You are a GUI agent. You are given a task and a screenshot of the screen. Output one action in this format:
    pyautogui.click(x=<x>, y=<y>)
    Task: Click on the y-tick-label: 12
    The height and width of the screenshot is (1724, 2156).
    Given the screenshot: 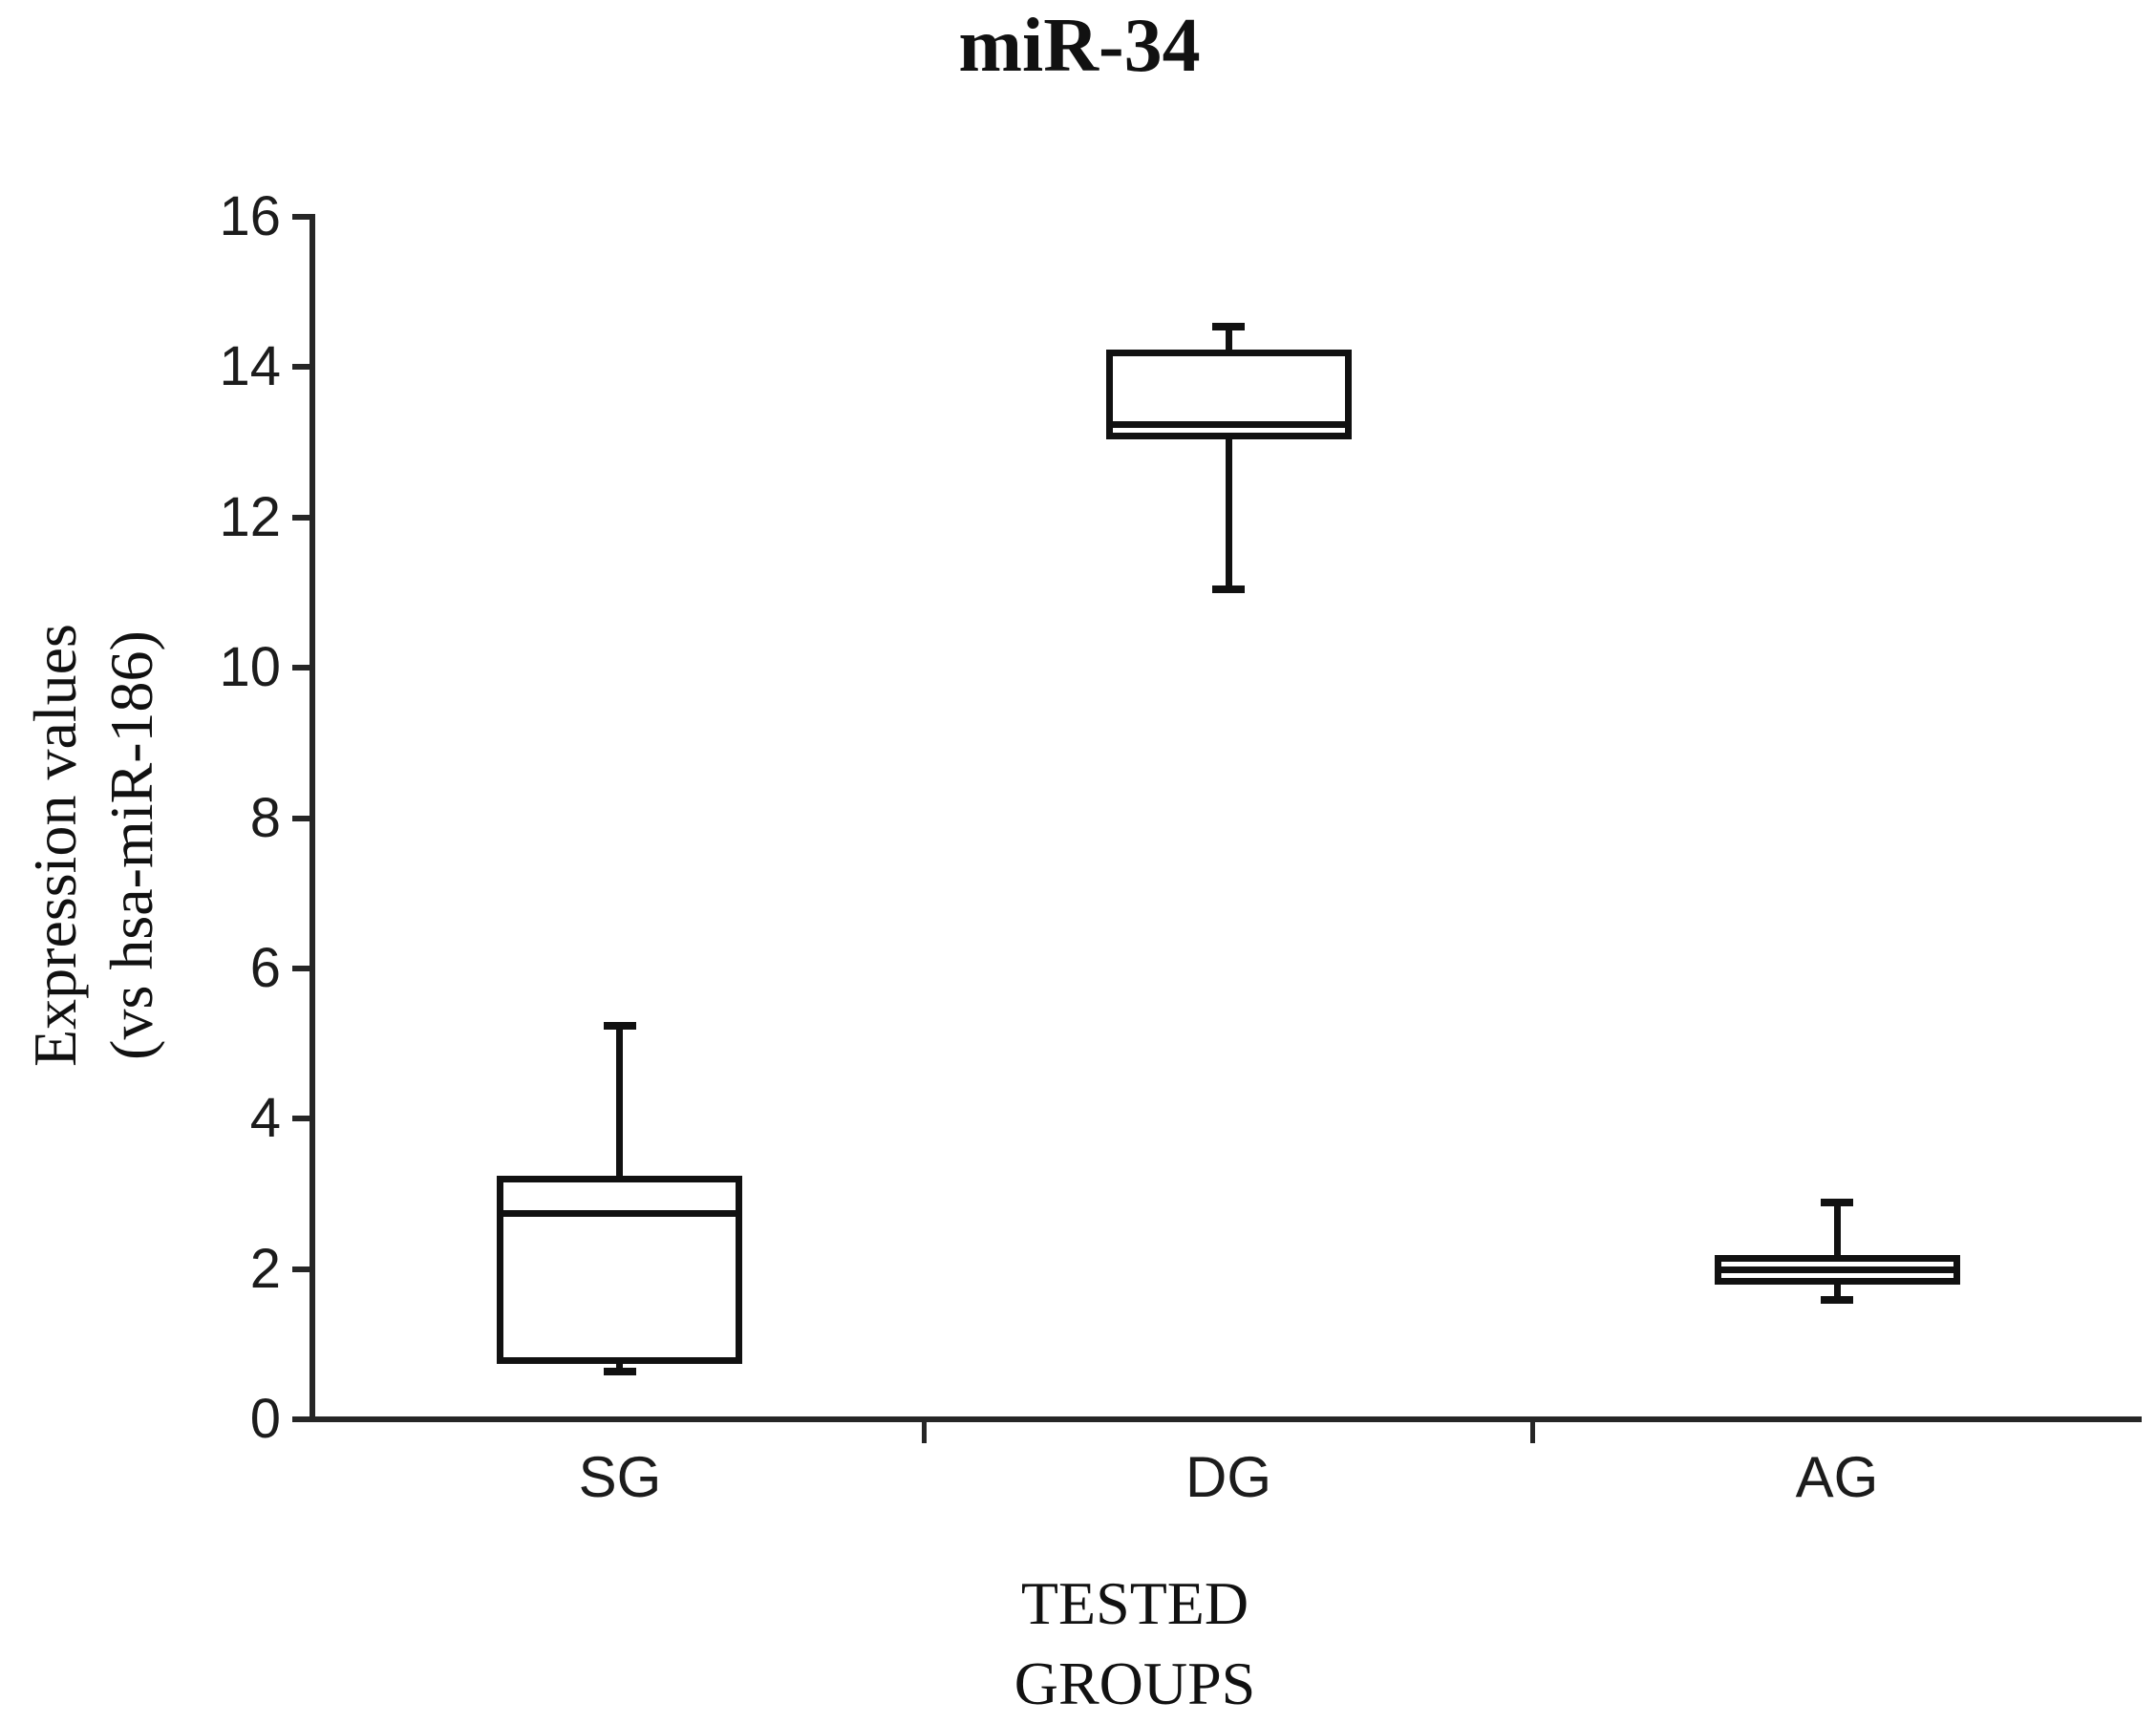 What is the action you would take?
    pyautogui.click(x=250, y=517)
    